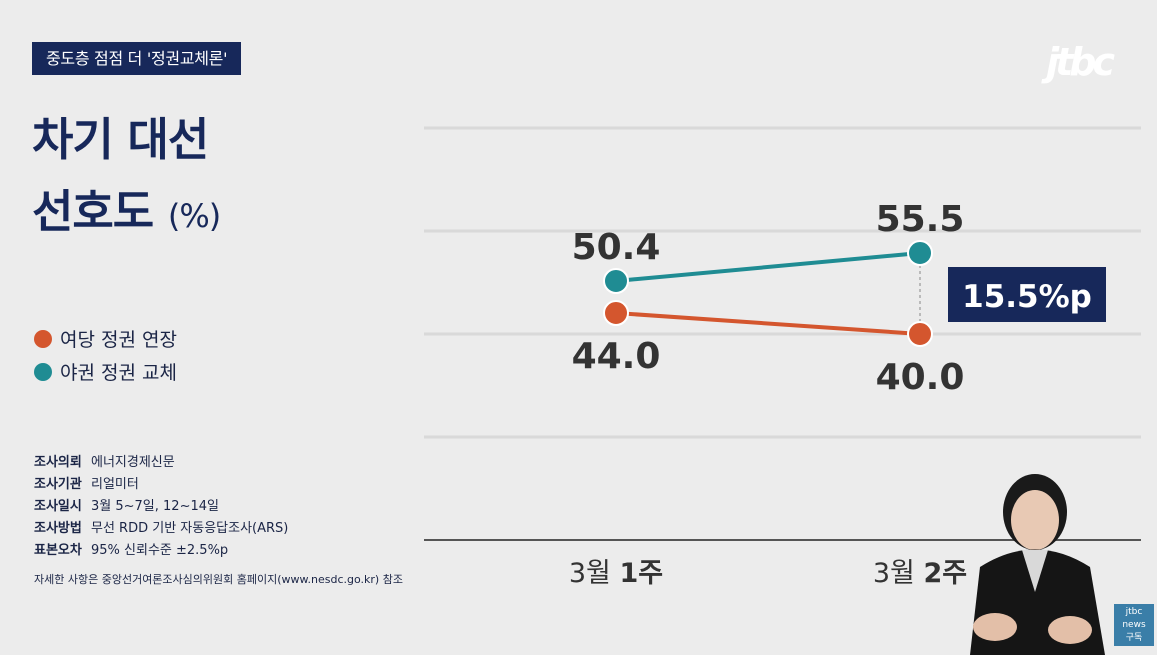  I want to click on sign-language-interpreter, so click(1037, 564).